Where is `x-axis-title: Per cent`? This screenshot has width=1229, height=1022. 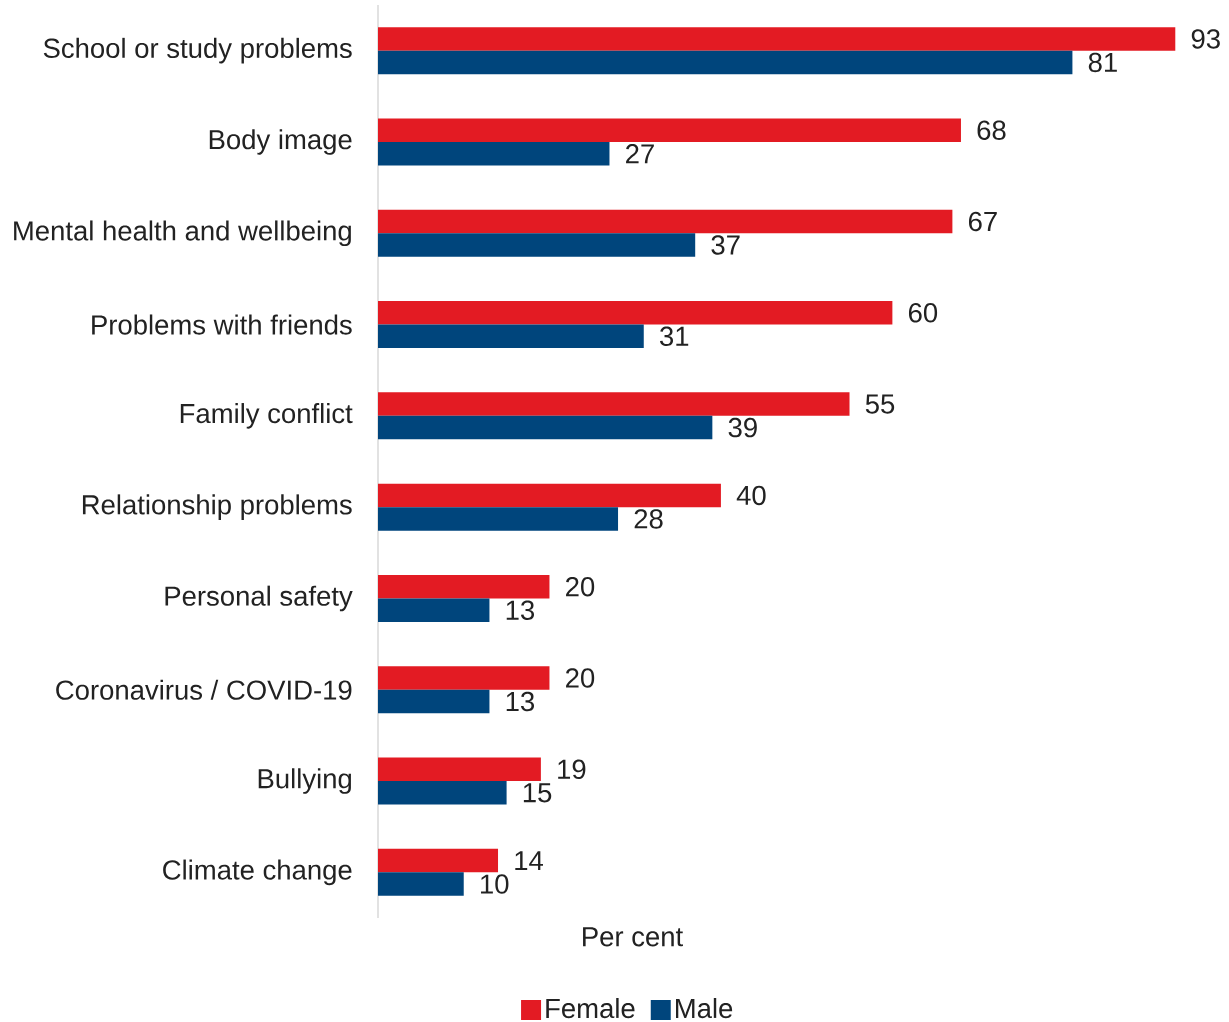 x-axis-title: Per cent is located at coordinates (633, 937).